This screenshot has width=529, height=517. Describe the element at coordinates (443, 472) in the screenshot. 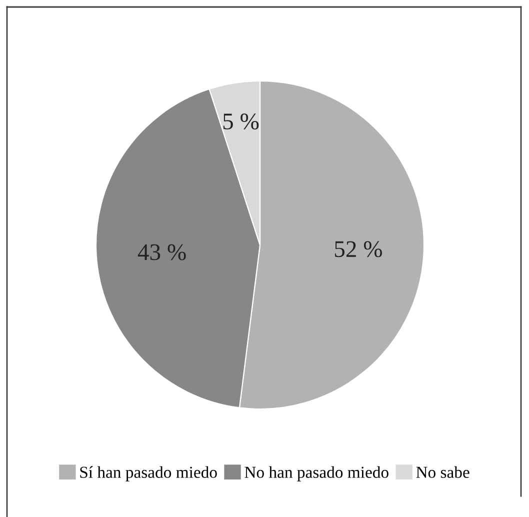

I see `legend-label: No sabe` at that location.